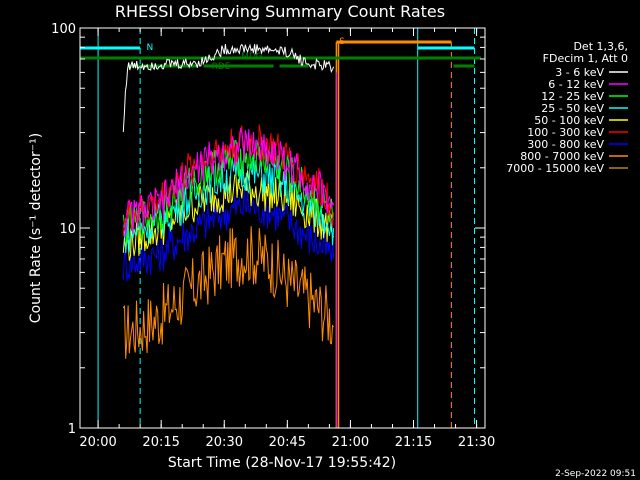  Describe the element at coordinates (97, 442) in the screenshot. I see `x-tick-label: 20:00` at that location.